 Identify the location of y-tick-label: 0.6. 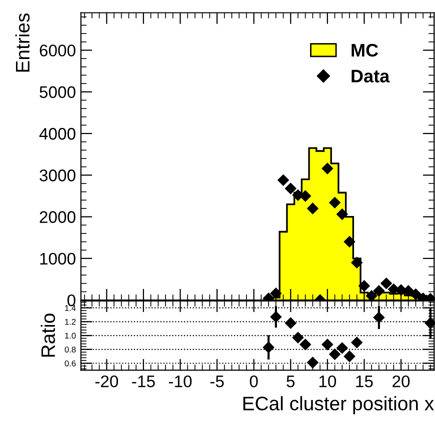
(70, 363).